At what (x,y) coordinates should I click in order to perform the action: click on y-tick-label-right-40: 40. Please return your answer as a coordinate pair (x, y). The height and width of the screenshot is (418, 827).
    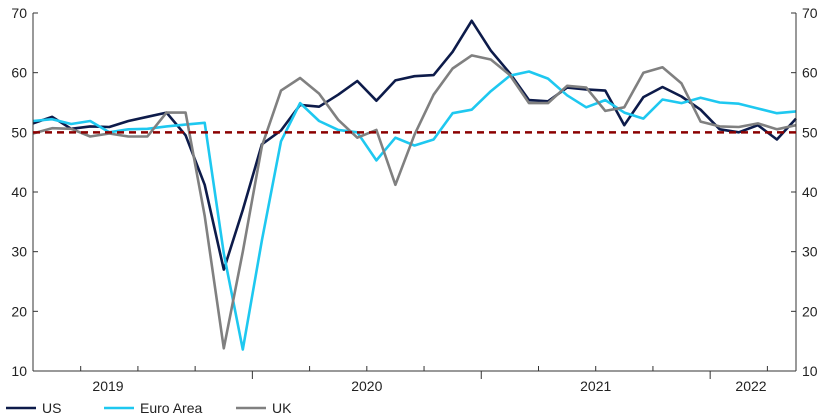
    Looking at the image, I should click on (810, 192).